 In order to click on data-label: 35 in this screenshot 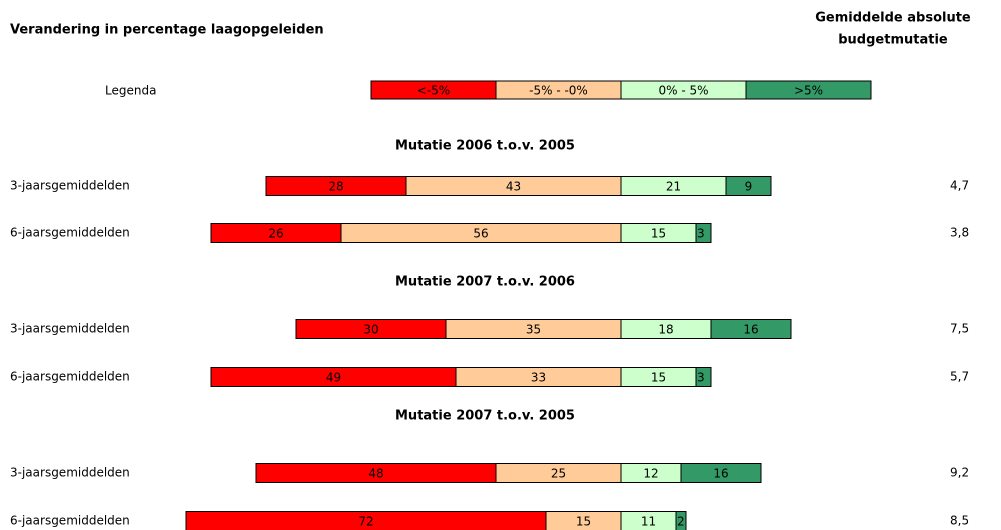, I will do `click(533, 330)`.